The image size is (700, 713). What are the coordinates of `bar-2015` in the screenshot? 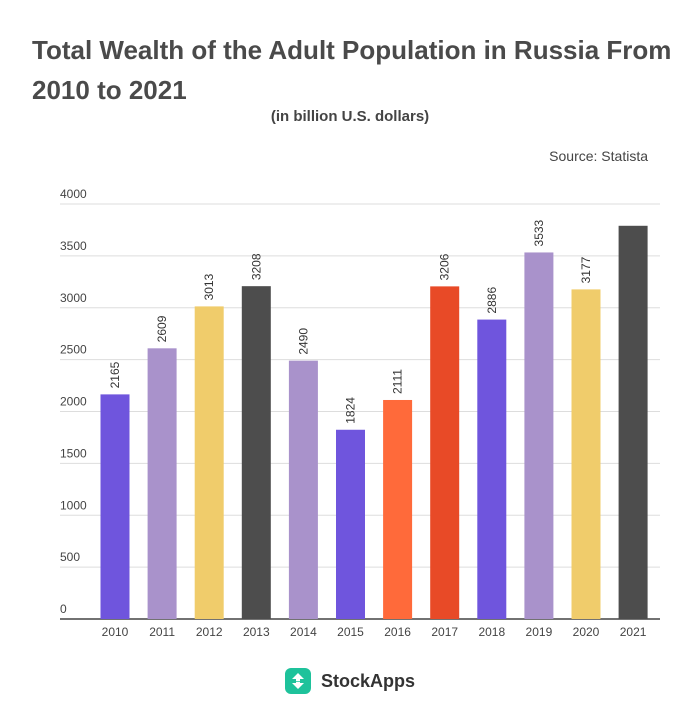 It's located at (350, 524).